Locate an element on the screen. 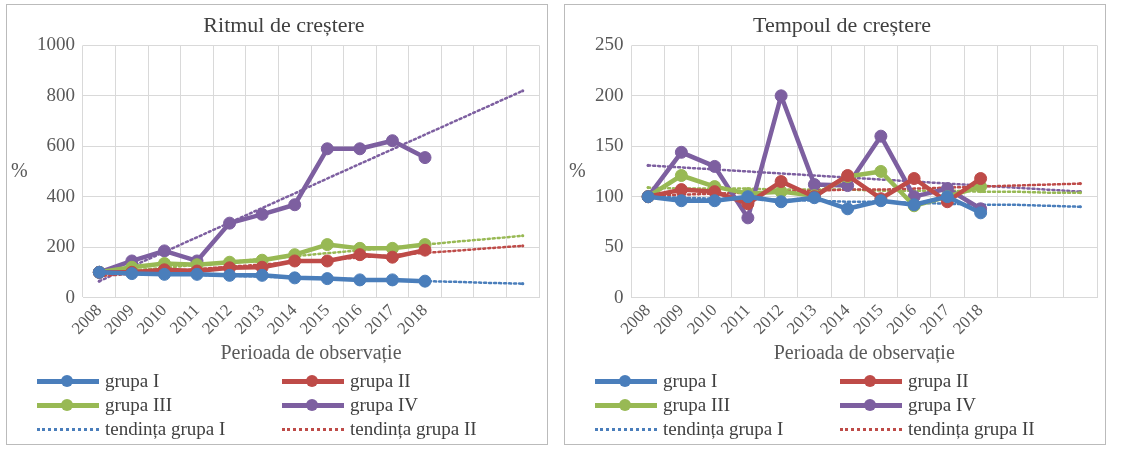 This screenshot has height=468, width=1121. y-tick-label: 250 is located at coordinates (609, 44).